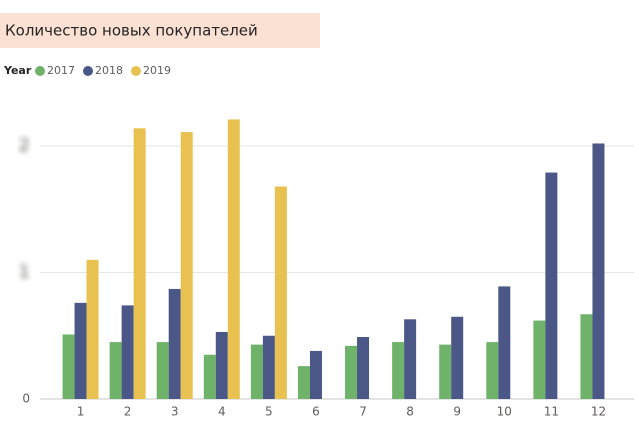  Describe the element at coordinates (410, 412) in the screenshot. I see `x-tick-label: 8` at that location.